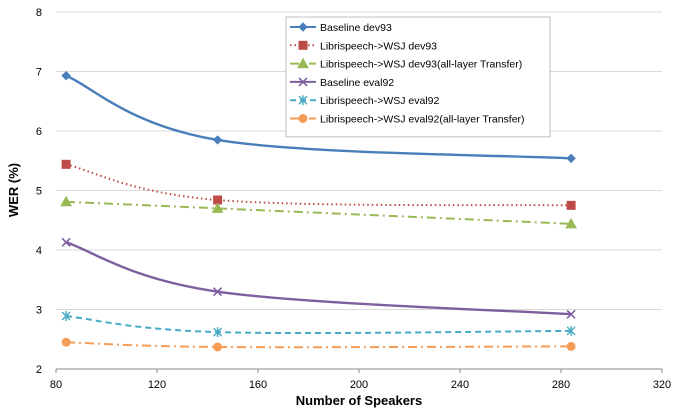 The height and width of the screenshot is (410, 677). Describe the element at coordinates (39, 73) in the screenshot. I see `y-tick-label: 7` at that location.